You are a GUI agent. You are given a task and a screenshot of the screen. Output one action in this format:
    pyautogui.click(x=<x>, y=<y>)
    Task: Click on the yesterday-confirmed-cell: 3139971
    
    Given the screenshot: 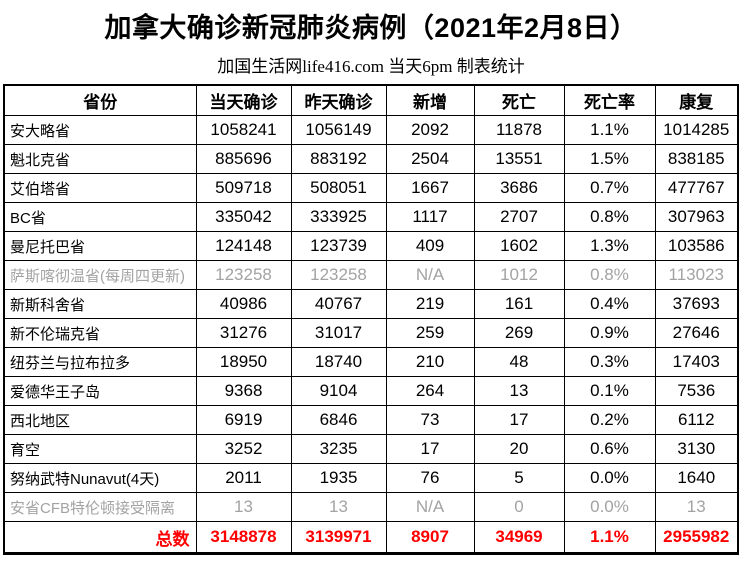 What is the action you would take?
    pyautogui.click(x=338, y=538)
    